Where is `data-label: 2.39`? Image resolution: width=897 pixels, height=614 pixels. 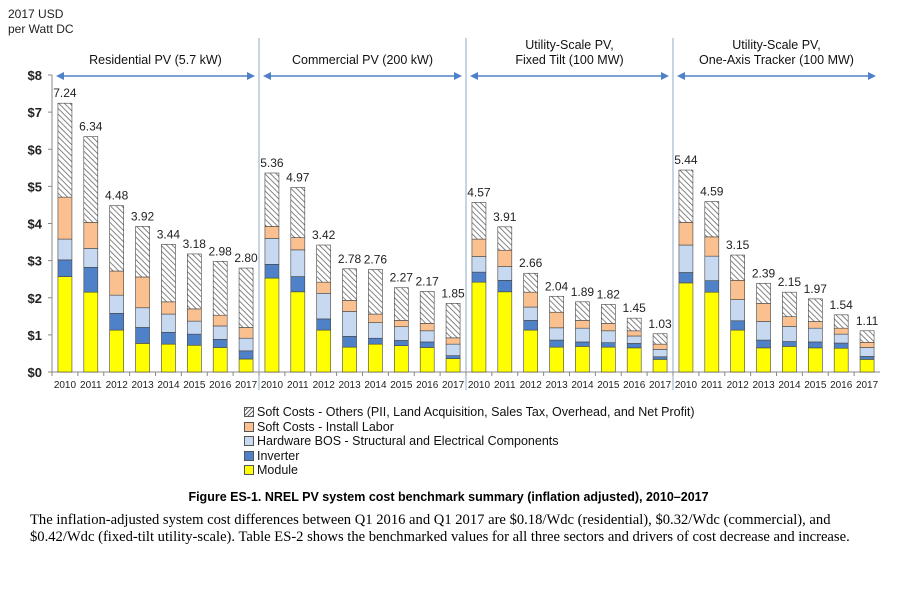
data-label: 2.39 is located at coordinates (764, 273).